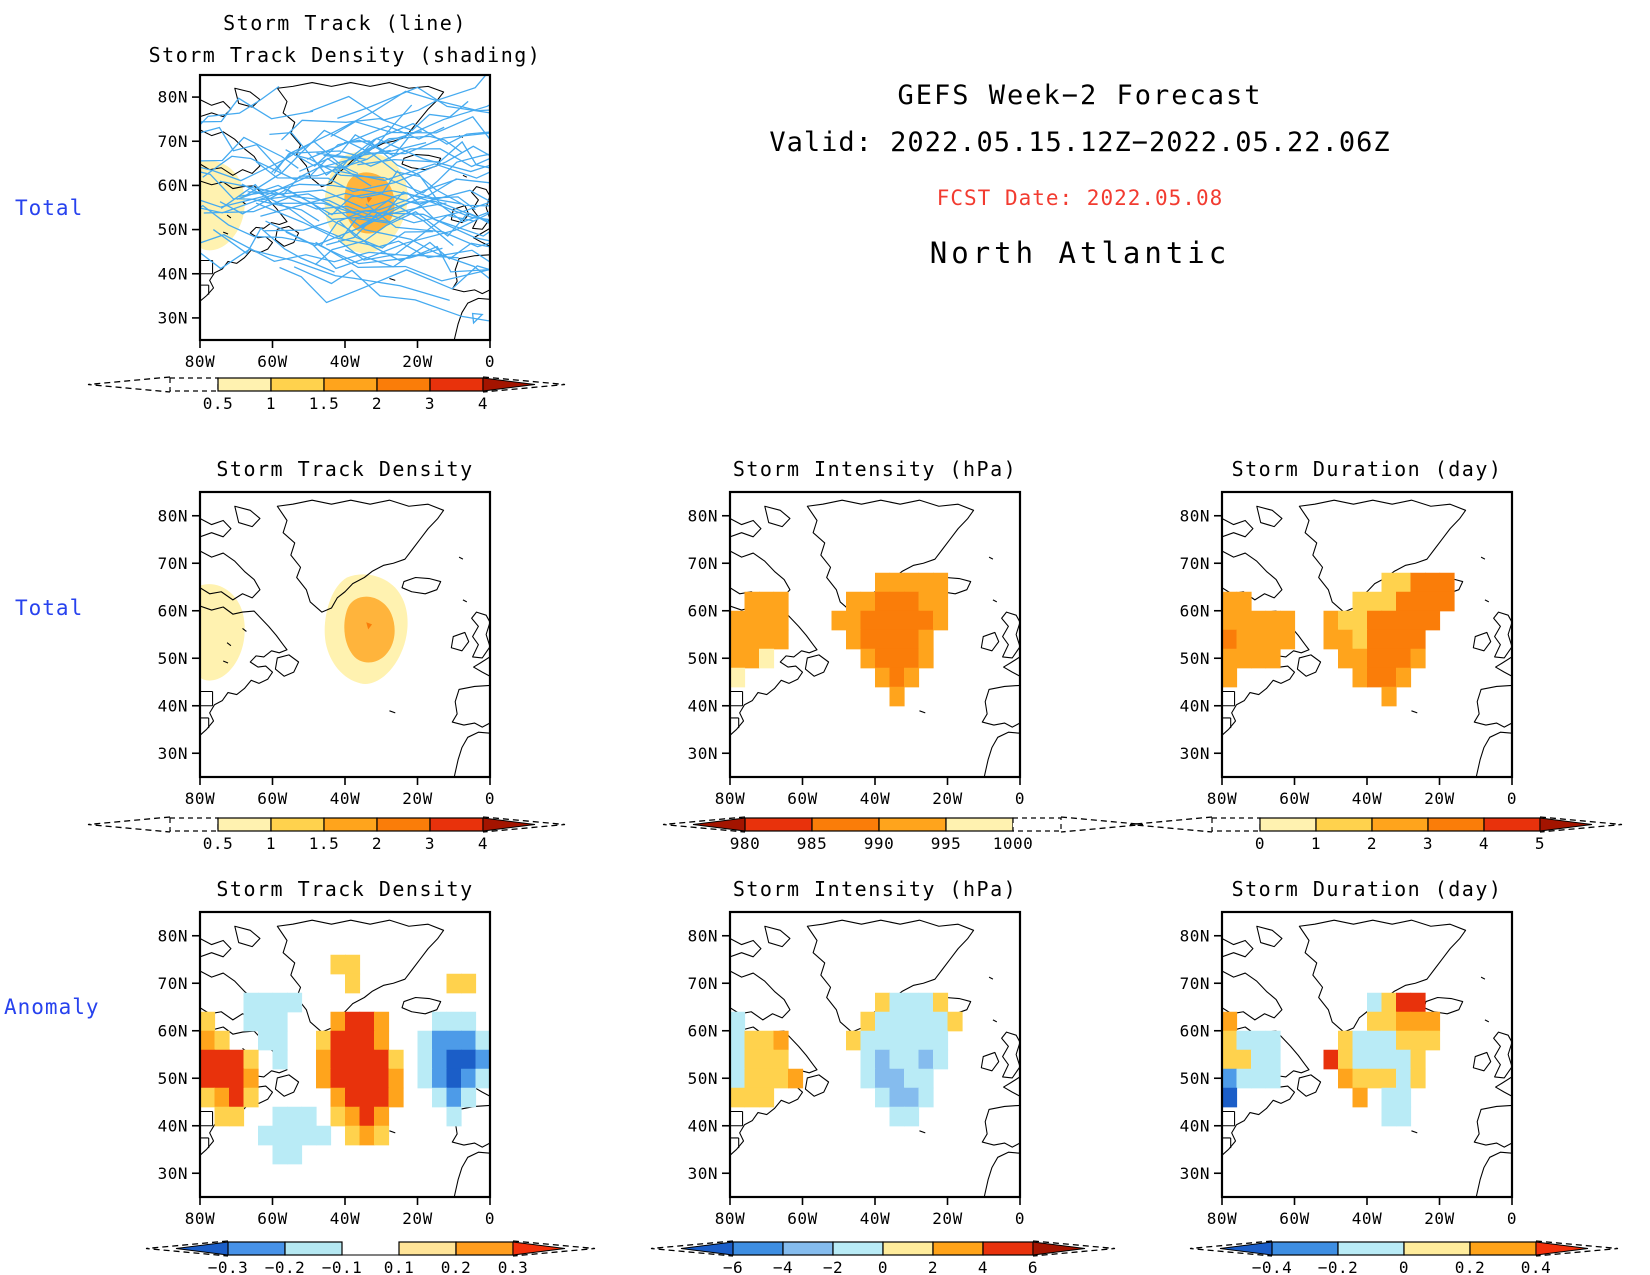 The image size is (1650, 1275). I want to click on density-shading, so click(369, 629).